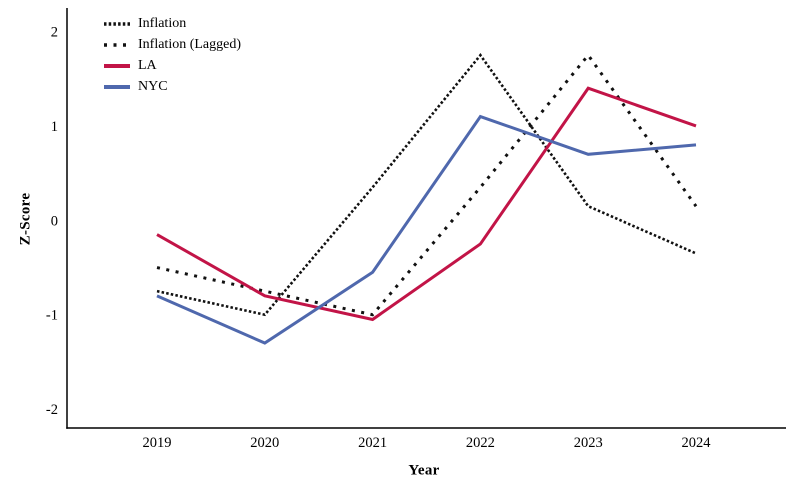 The image size is (803, 503). Describe the element at coordinates (424, 470) in the screenshot. I see `x-axis-title: Year` at that location.